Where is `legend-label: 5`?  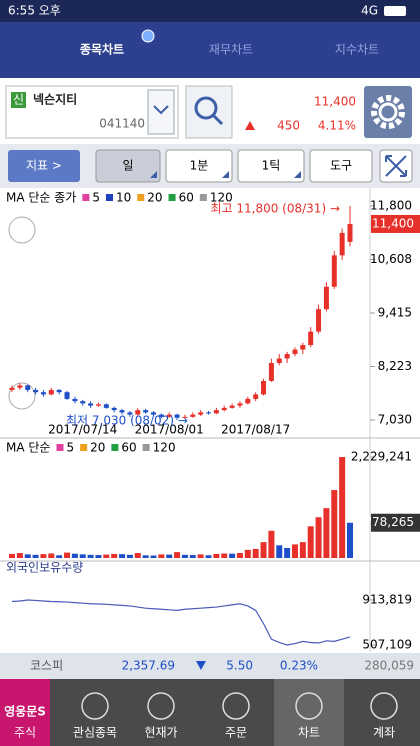
legend-label: 5 is located at coordinates (70, 448).